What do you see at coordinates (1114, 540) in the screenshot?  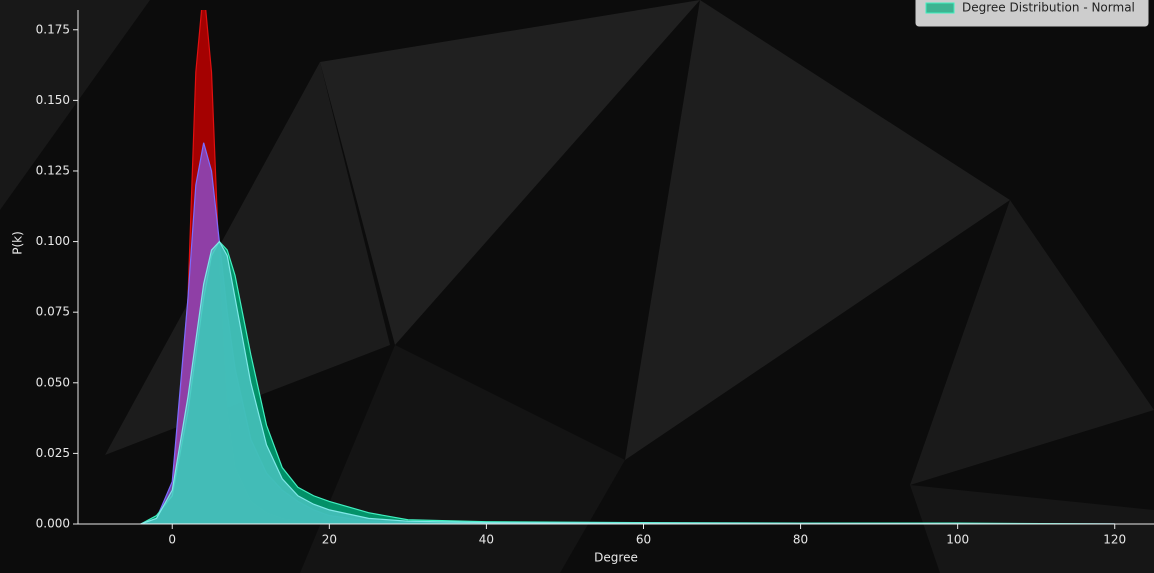 I see `x-tick-label: 120` at bounding box center [1114, 540].